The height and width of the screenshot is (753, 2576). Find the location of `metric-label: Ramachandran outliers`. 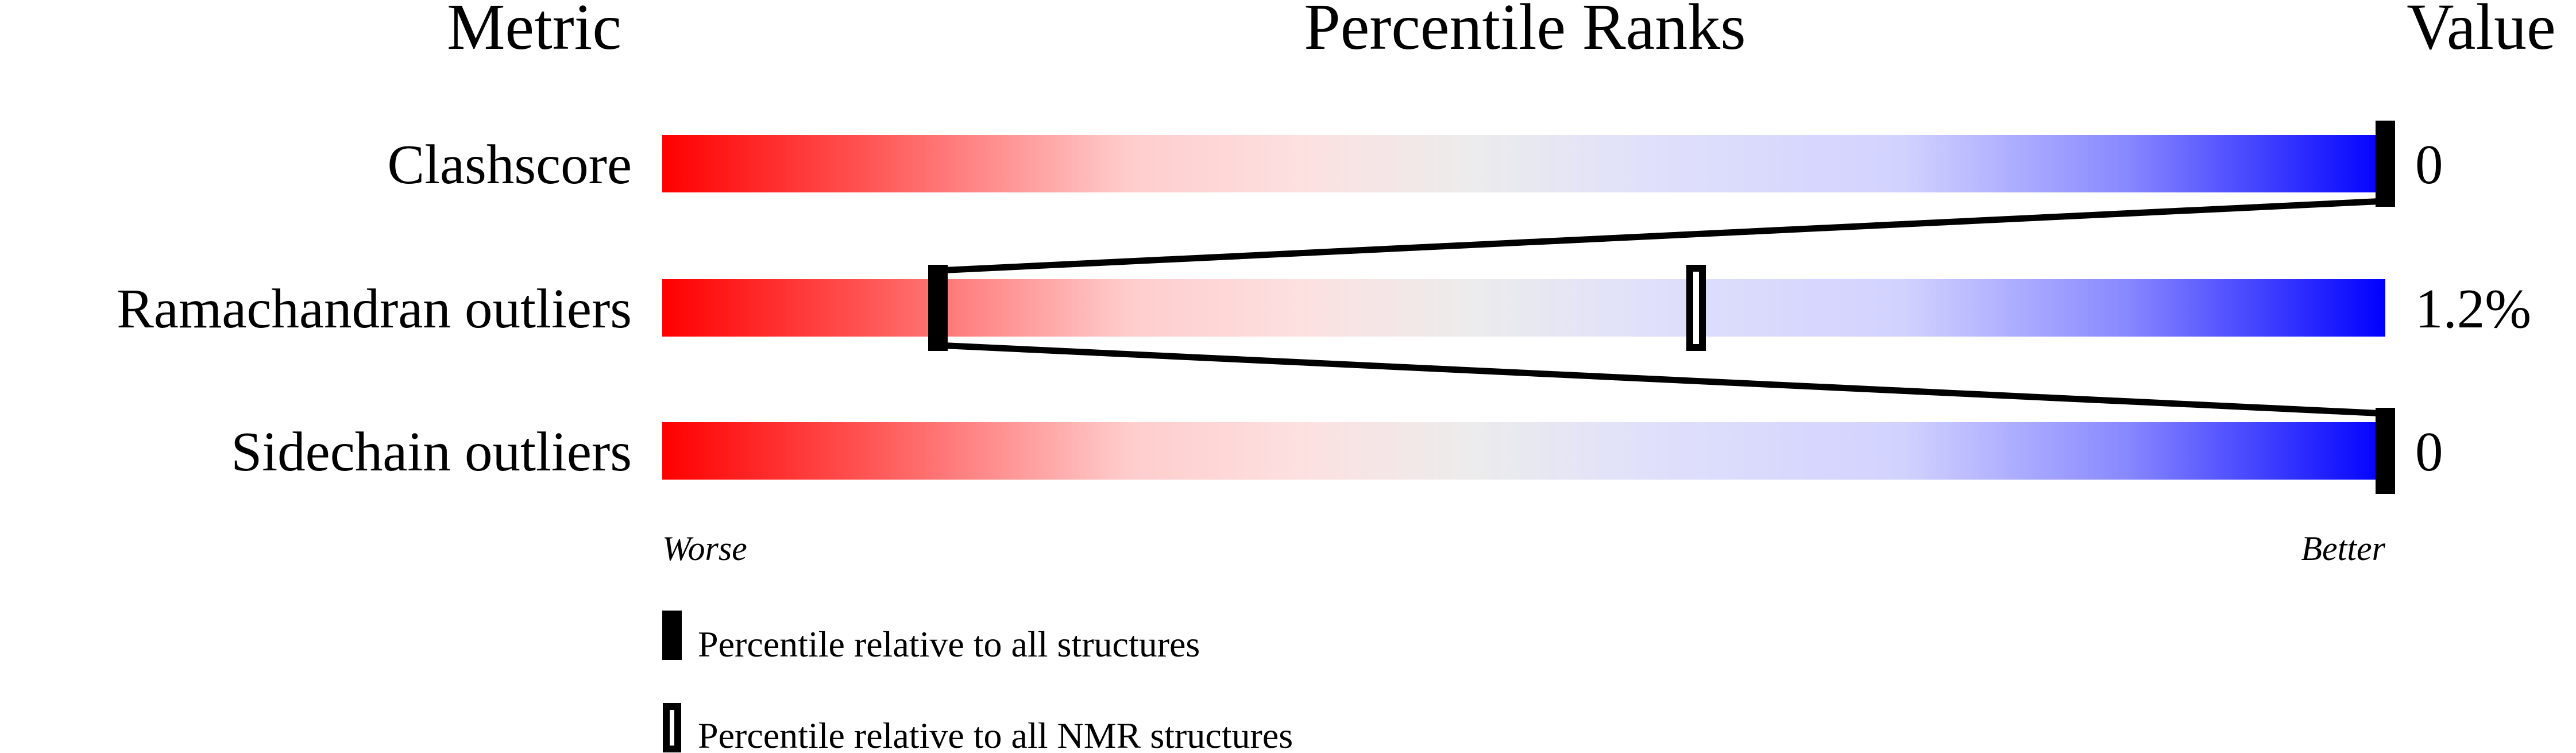

metric-label: Ramachandran outliers is located at coordinates (374, 308).